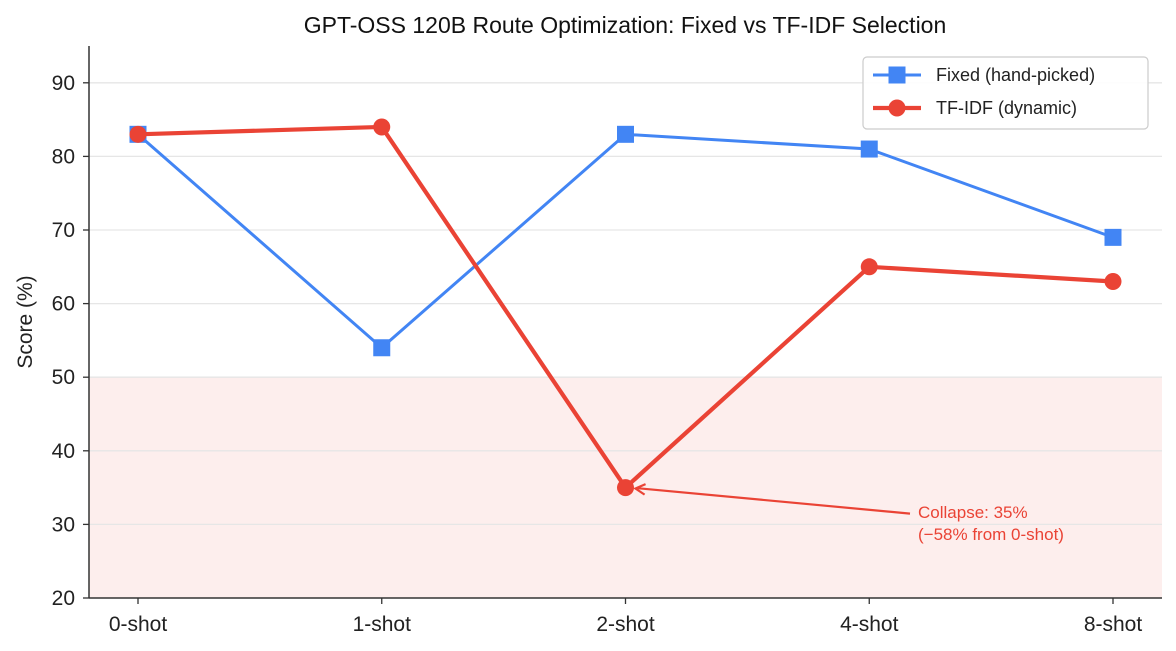  Describe the element at coordinates (1015, 75) in the screenshot. I see `legend-label: Fixed (hand-picked)` at that location.